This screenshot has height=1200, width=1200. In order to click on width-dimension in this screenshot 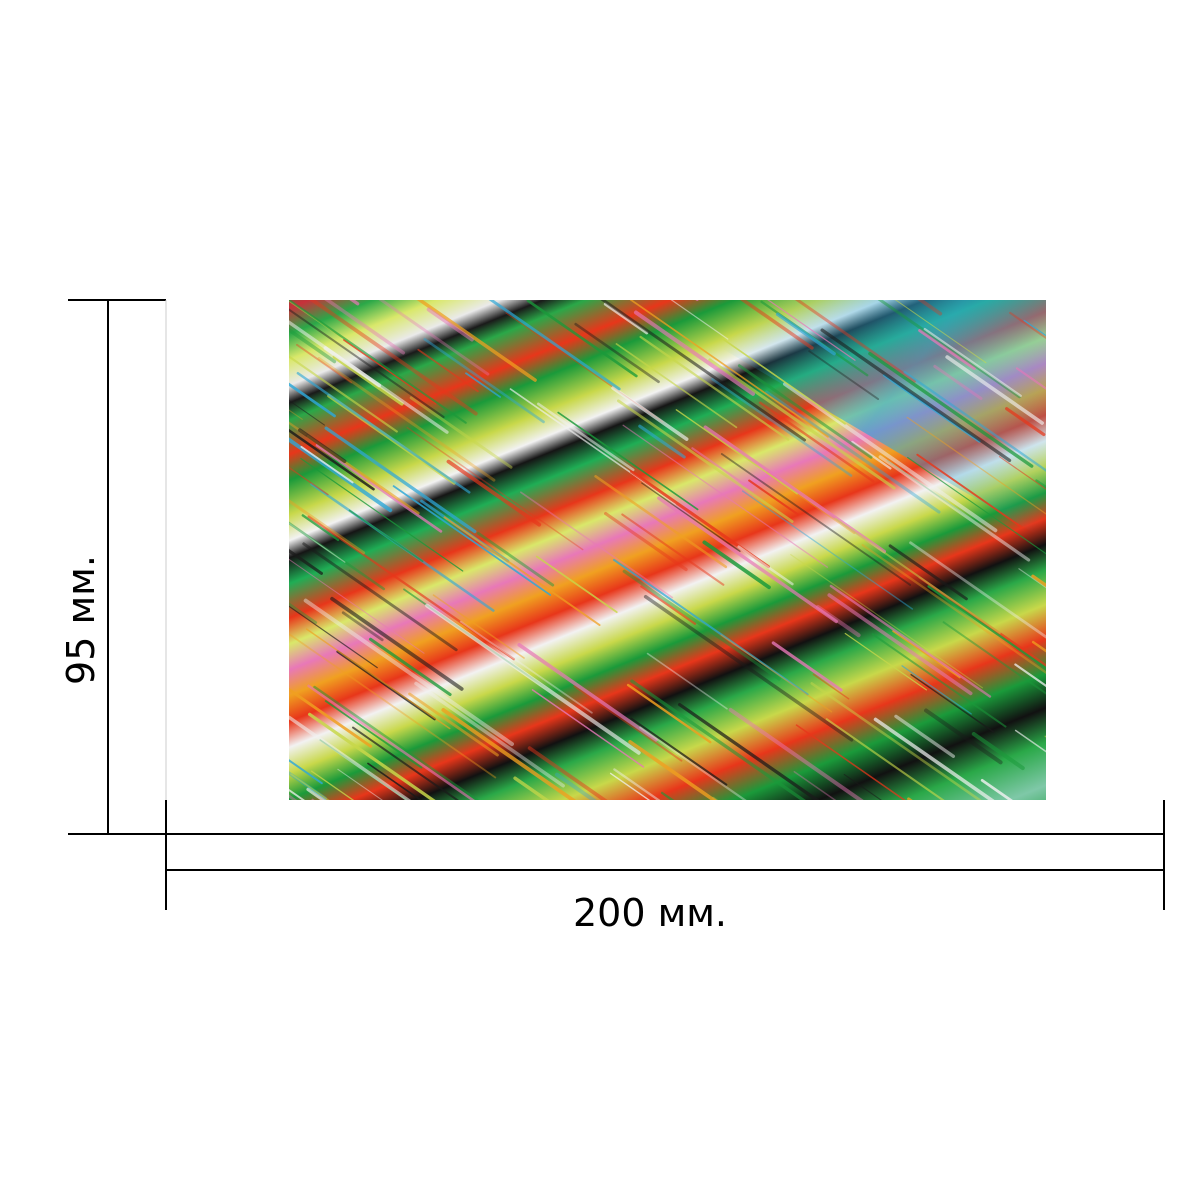, I will do `click(665, 855)`.